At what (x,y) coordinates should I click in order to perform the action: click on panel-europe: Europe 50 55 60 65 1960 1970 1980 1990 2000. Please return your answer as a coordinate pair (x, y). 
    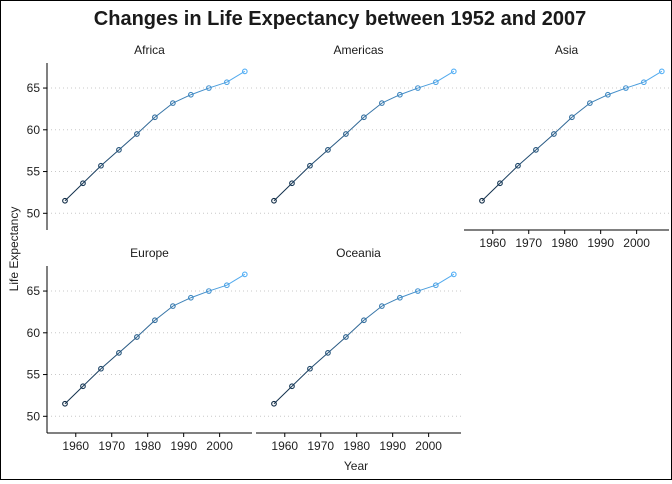
    Looking at the image, I should click on (139, 349).